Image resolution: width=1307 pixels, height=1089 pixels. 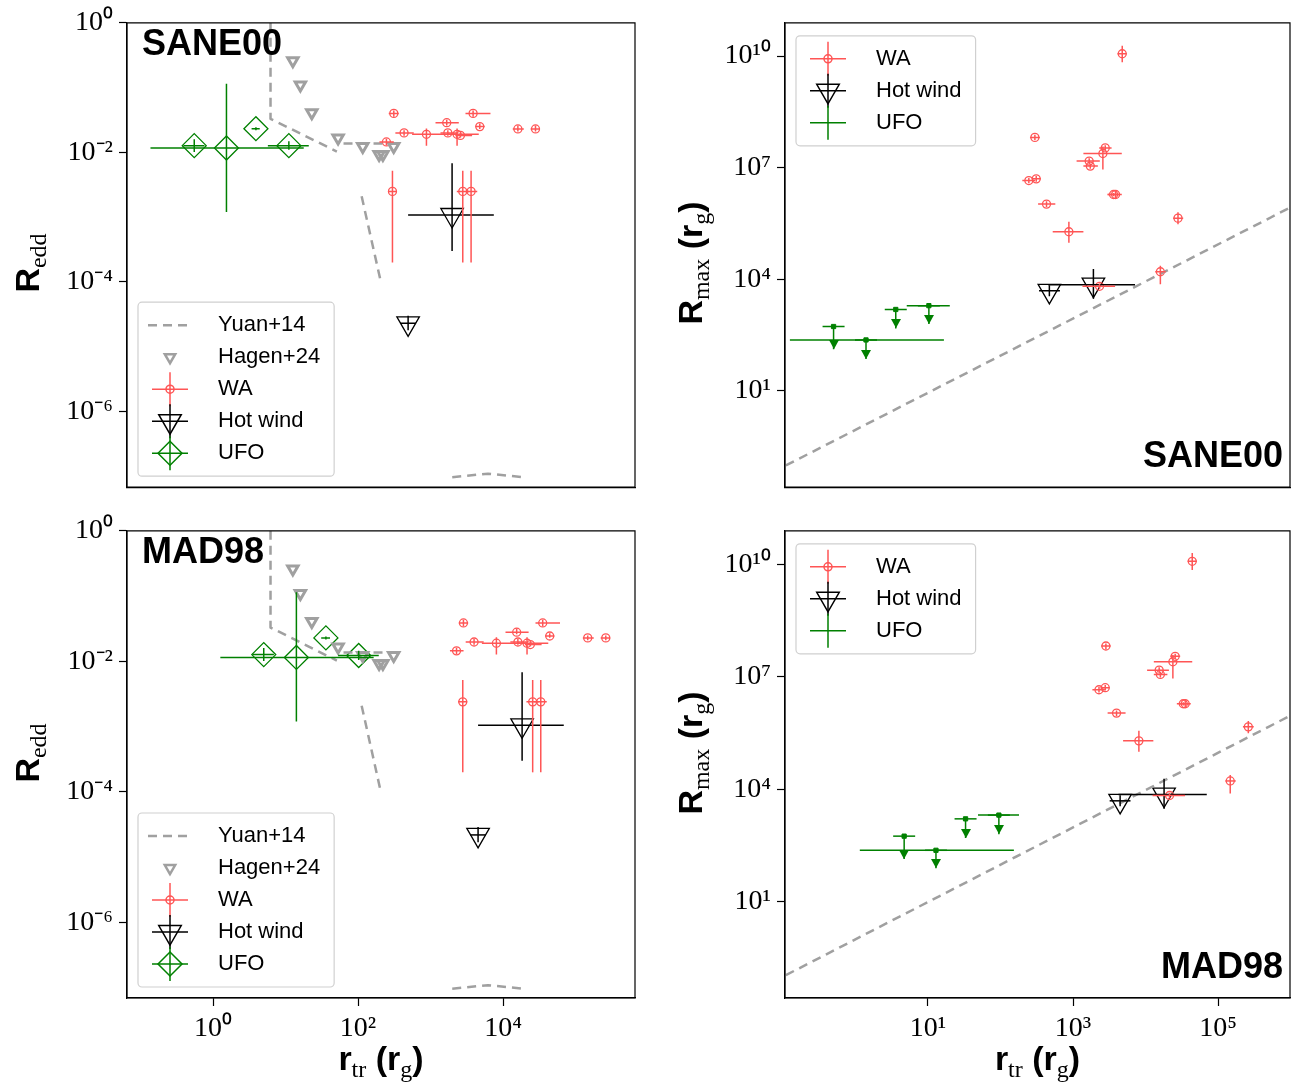 I want to click on x-tick-label: 10⁰, so click(x=213, y=1027).